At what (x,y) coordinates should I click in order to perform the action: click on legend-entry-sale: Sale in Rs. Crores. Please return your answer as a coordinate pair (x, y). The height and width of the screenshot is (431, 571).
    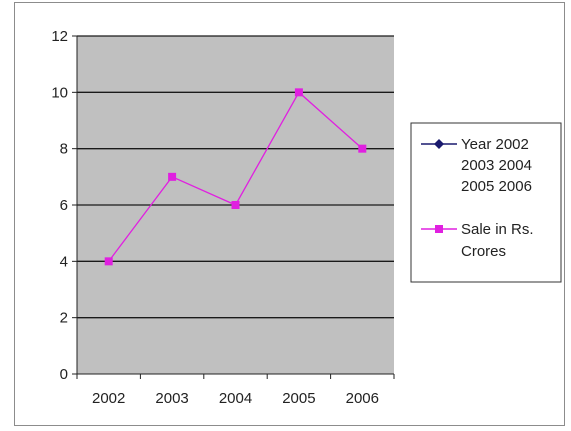
    Looking at the image, I should click on (477, 240).